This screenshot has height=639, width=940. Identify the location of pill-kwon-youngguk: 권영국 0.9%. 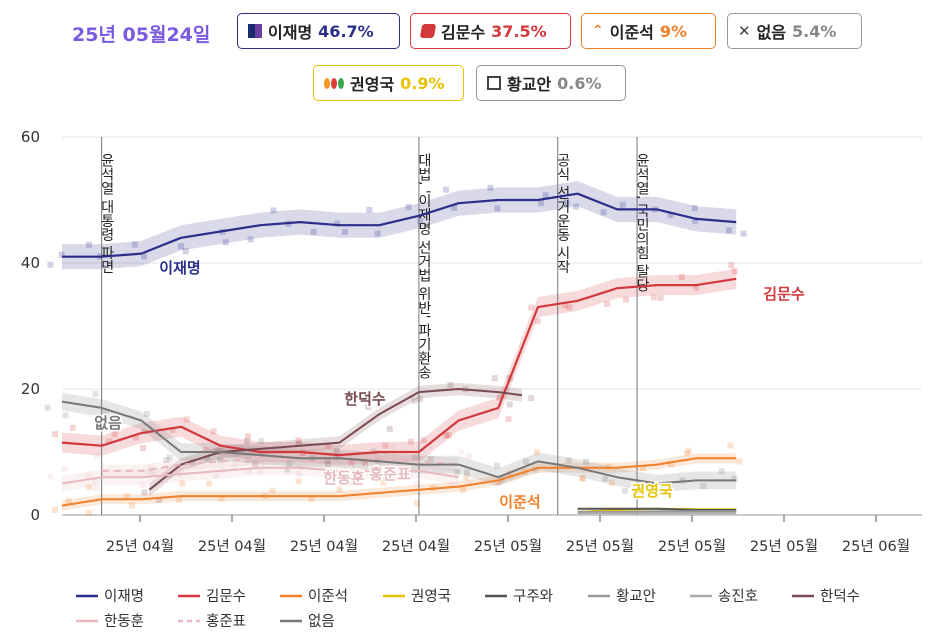
(388, 83).